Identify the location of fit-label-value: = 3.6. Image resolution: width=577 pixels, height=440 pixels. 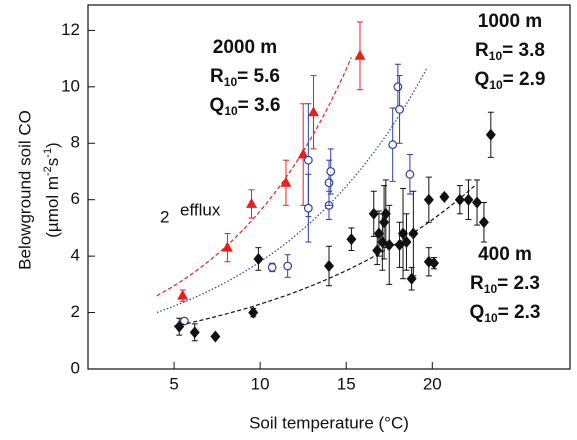
(259, 105).